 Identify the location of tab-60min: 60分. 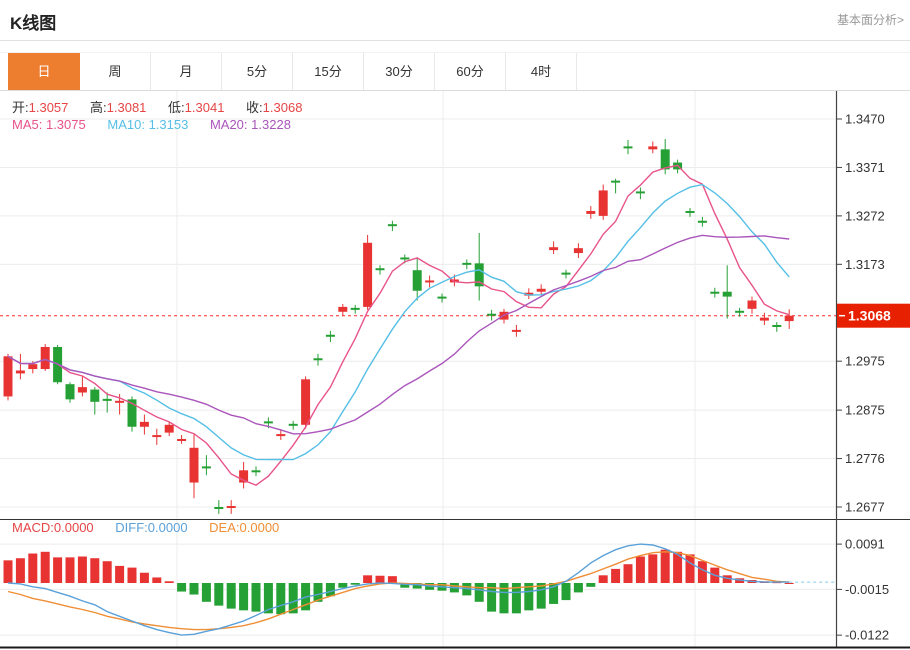
(470, 71).